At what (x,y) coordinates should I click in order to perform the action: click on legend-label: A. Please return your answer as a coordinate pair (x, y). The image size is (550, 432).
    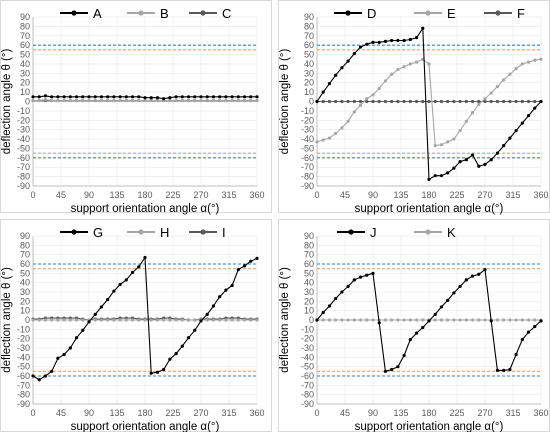
    Looking at the image, I should click on (97, 13).